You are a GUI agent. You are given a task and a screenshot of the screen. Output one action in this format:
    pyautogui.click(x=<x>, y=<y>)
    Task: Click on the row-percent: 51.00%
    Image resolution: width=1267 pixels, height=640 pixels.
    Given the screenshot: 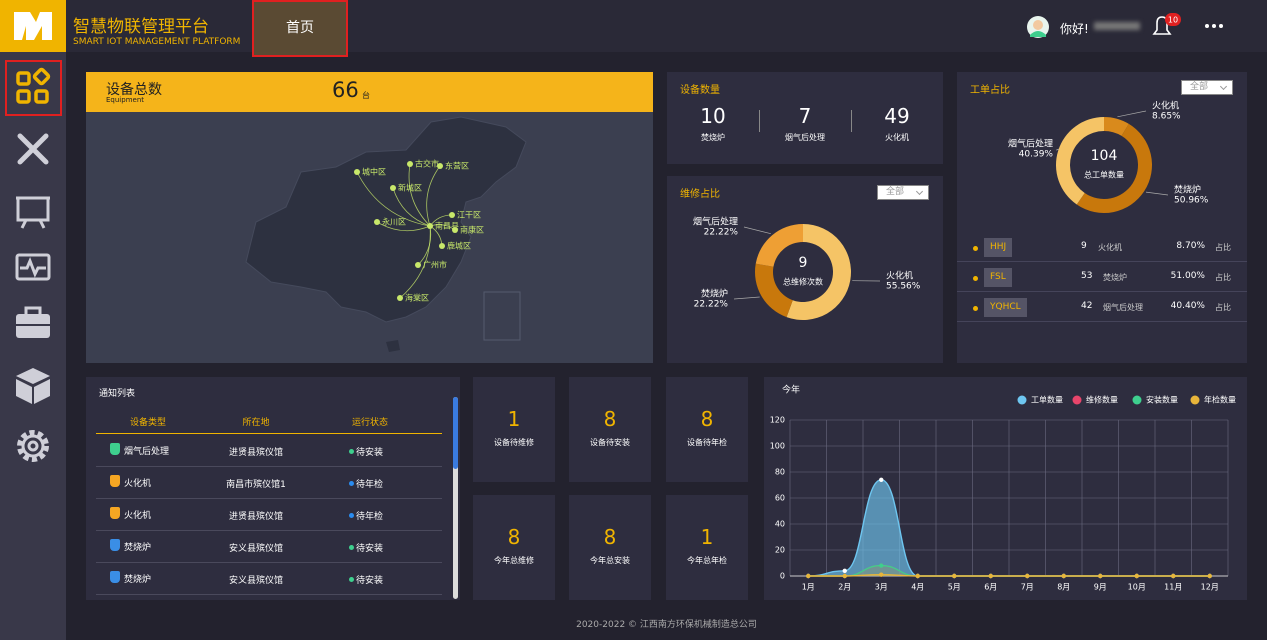 What is the action you would take?
    pyautogui.click(x=1187, y=276)
    